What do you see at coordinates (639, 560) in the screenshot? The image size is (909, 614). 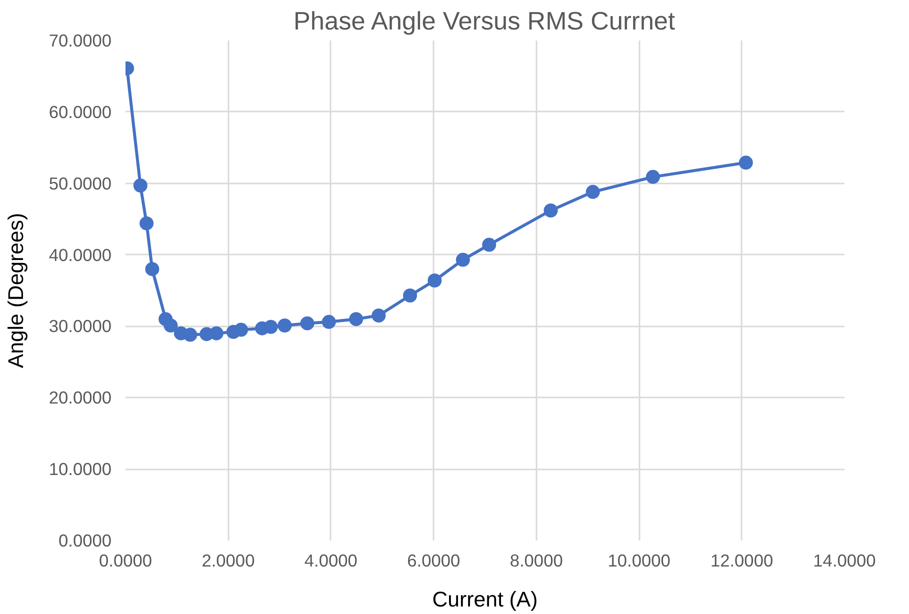 I see `x-tick-label: 10.0000` at bounding box center [639, 560].